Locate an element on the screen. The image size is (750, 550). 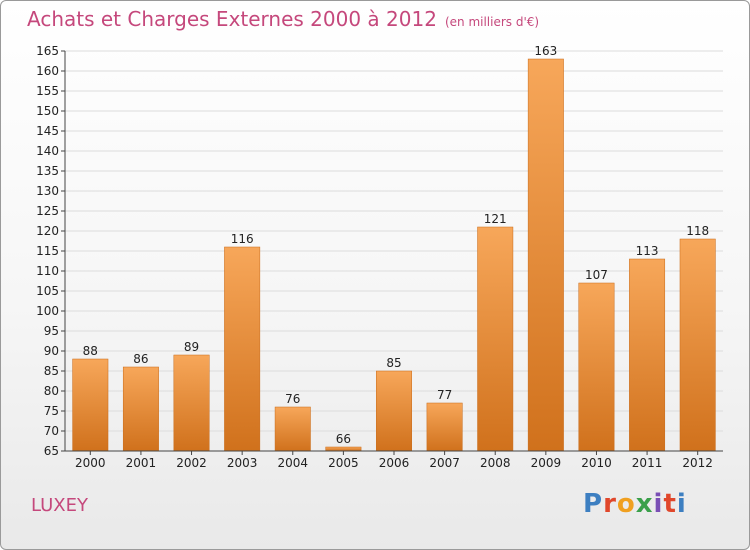
y-tick-label: 145 is located at coordinates (47, 131).